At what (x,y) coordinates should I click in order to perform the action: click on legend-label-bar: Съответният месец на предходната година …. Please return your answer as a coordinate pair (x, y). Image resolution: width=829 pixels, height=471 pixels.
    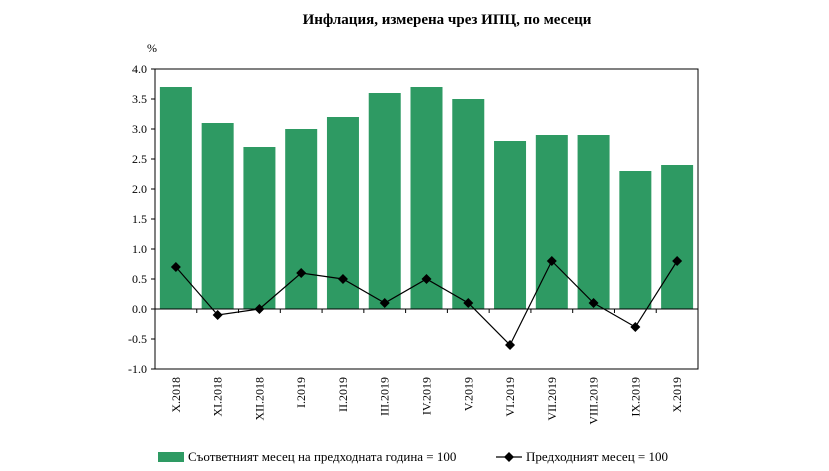
    Looking at the image, I should click on (322, 456).